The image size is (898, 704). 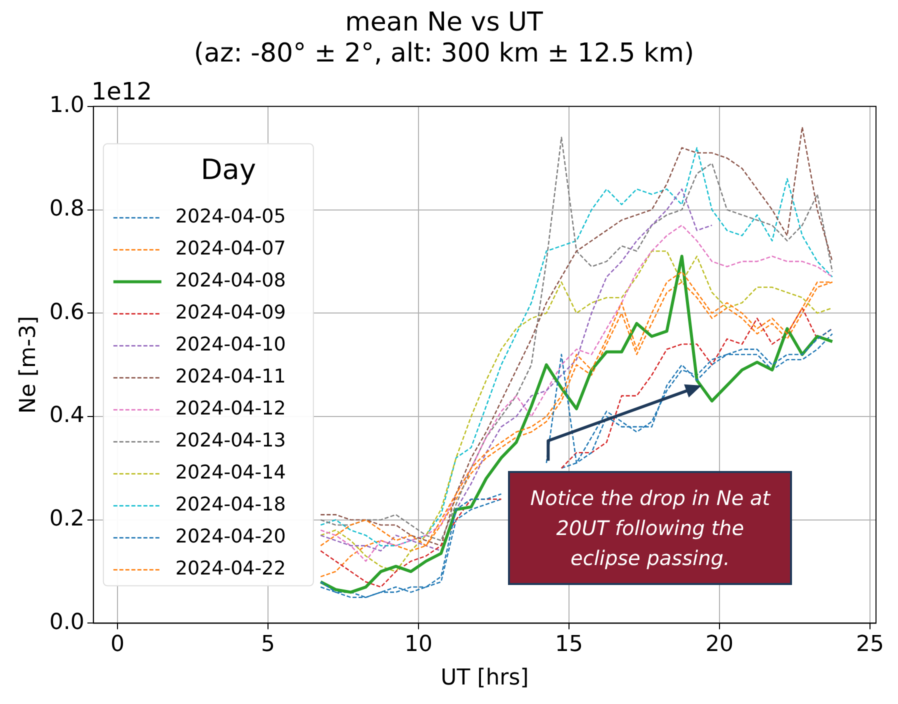 What do you see at coordinates (230, 281) in the screenshot?
I see `legend-label: 2024-04-08` at bounding box center [230, 281].